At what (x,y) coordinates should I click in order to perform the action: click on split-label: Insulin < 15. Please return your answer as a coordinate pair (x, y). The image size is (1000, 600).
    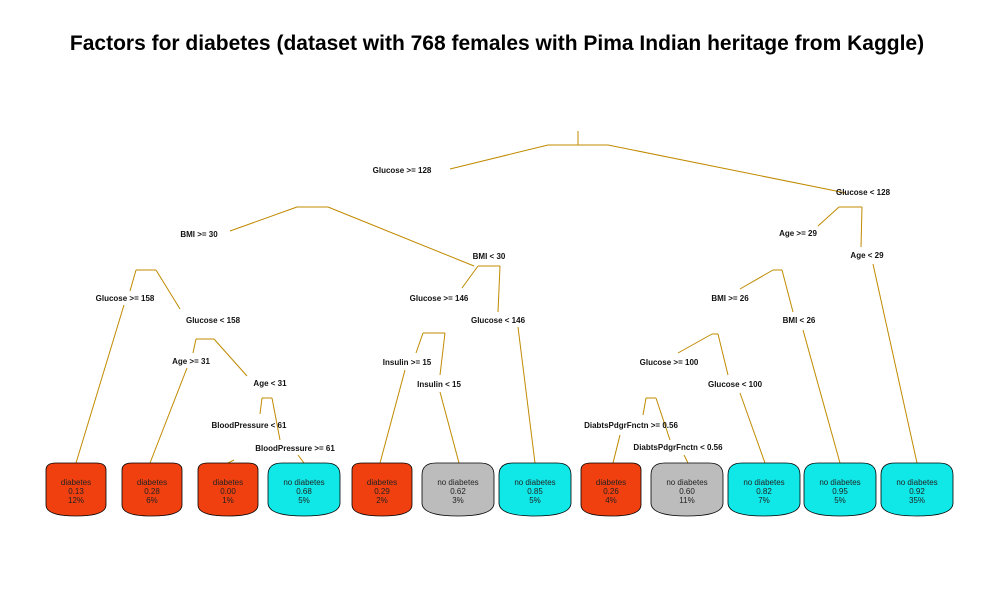
    Looking at the image, I should click on (439, 384).